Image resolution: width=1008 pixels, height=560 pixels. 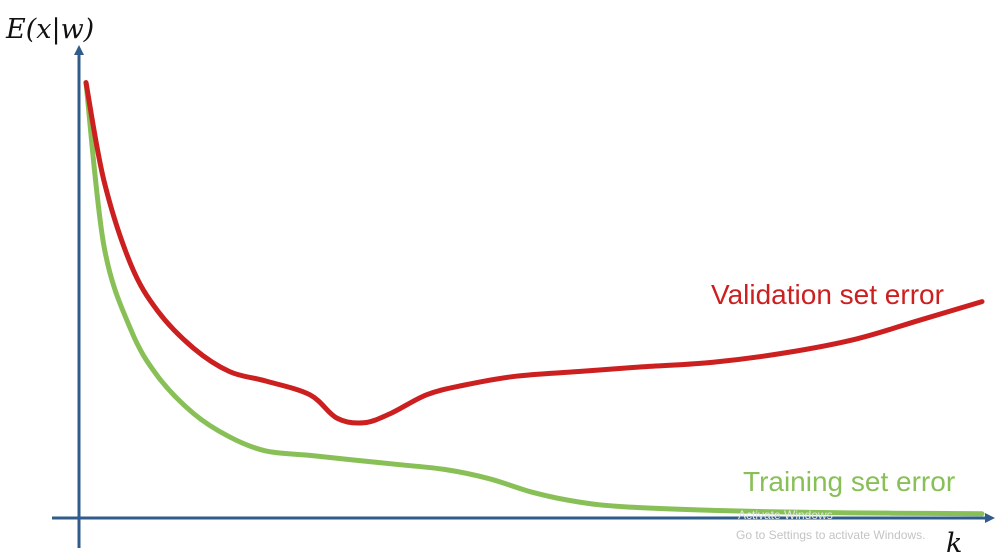 What do you see at coordinates (831, 535) in the screenshot?
I see `watermark-text: Go to Settings to activate Windows.` at bounding box center [831, 535].